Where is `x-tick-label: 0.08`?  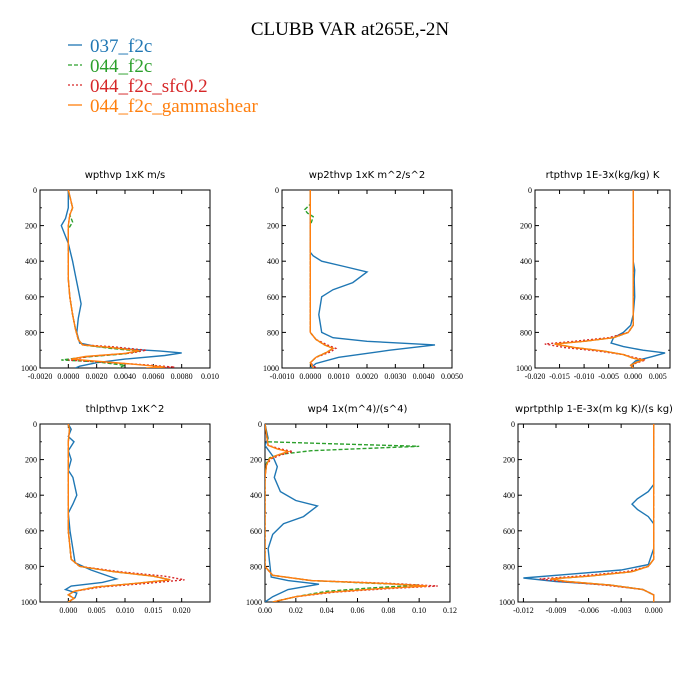
x-tick-label: 0.08 is located at coordinates (388, 610).